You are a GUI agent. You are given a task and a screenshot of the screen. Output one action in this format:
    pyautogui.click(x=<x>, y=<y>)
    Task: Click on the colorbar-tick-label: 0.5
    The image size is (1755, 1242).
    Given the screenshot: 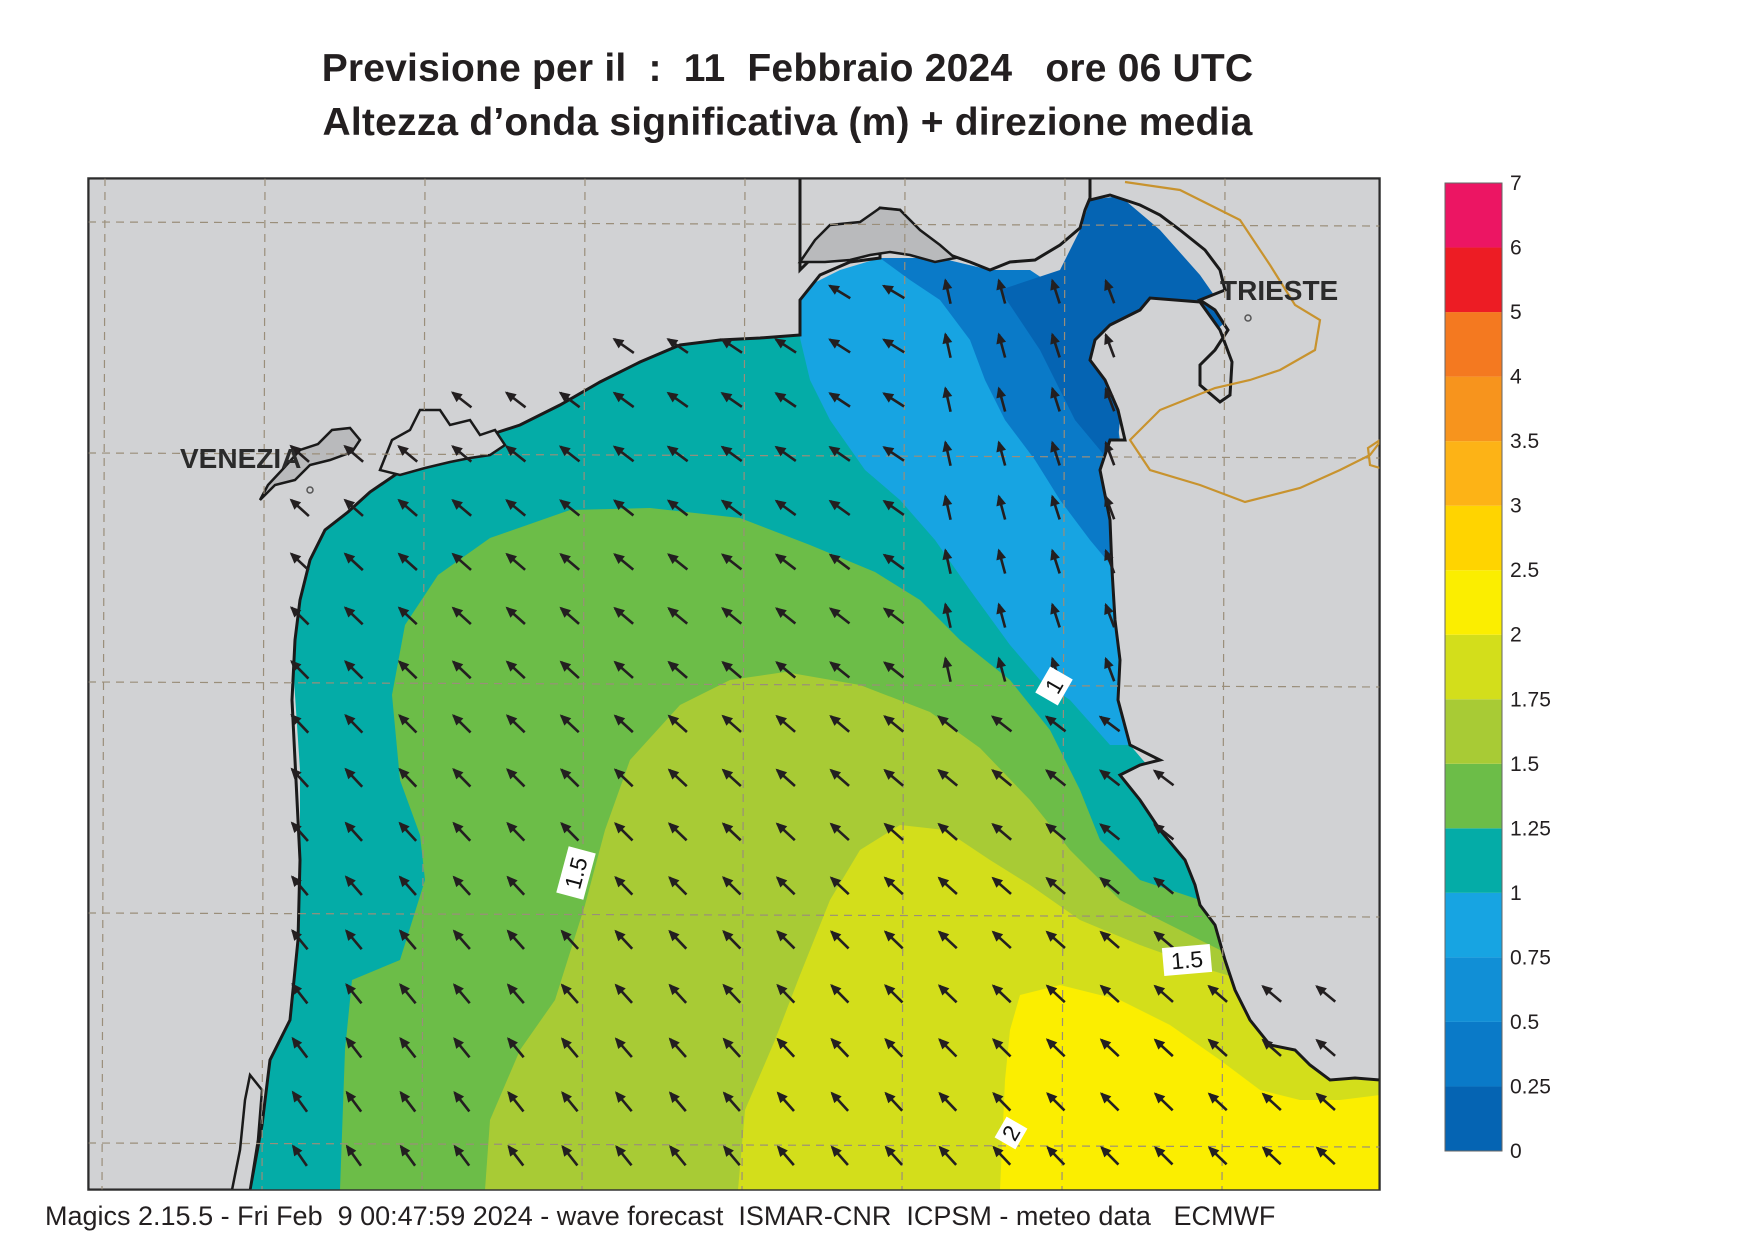 What is the action you would take?
    pyautogui.click(x=1524, y=1022)
    